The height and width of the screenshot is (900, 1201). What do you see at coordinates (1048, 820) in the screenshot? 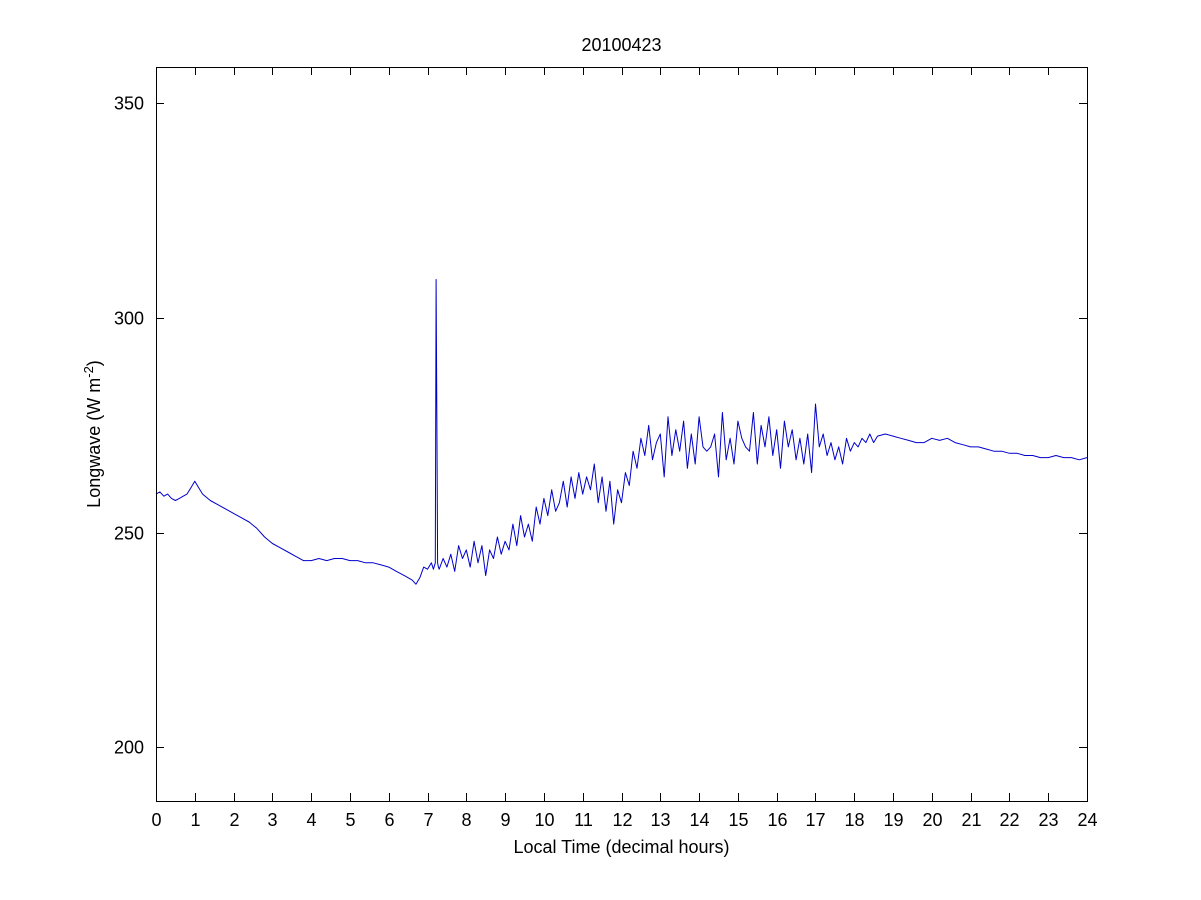
I see `x-tick-label-23: 23` at bounding box center [1048, 820].